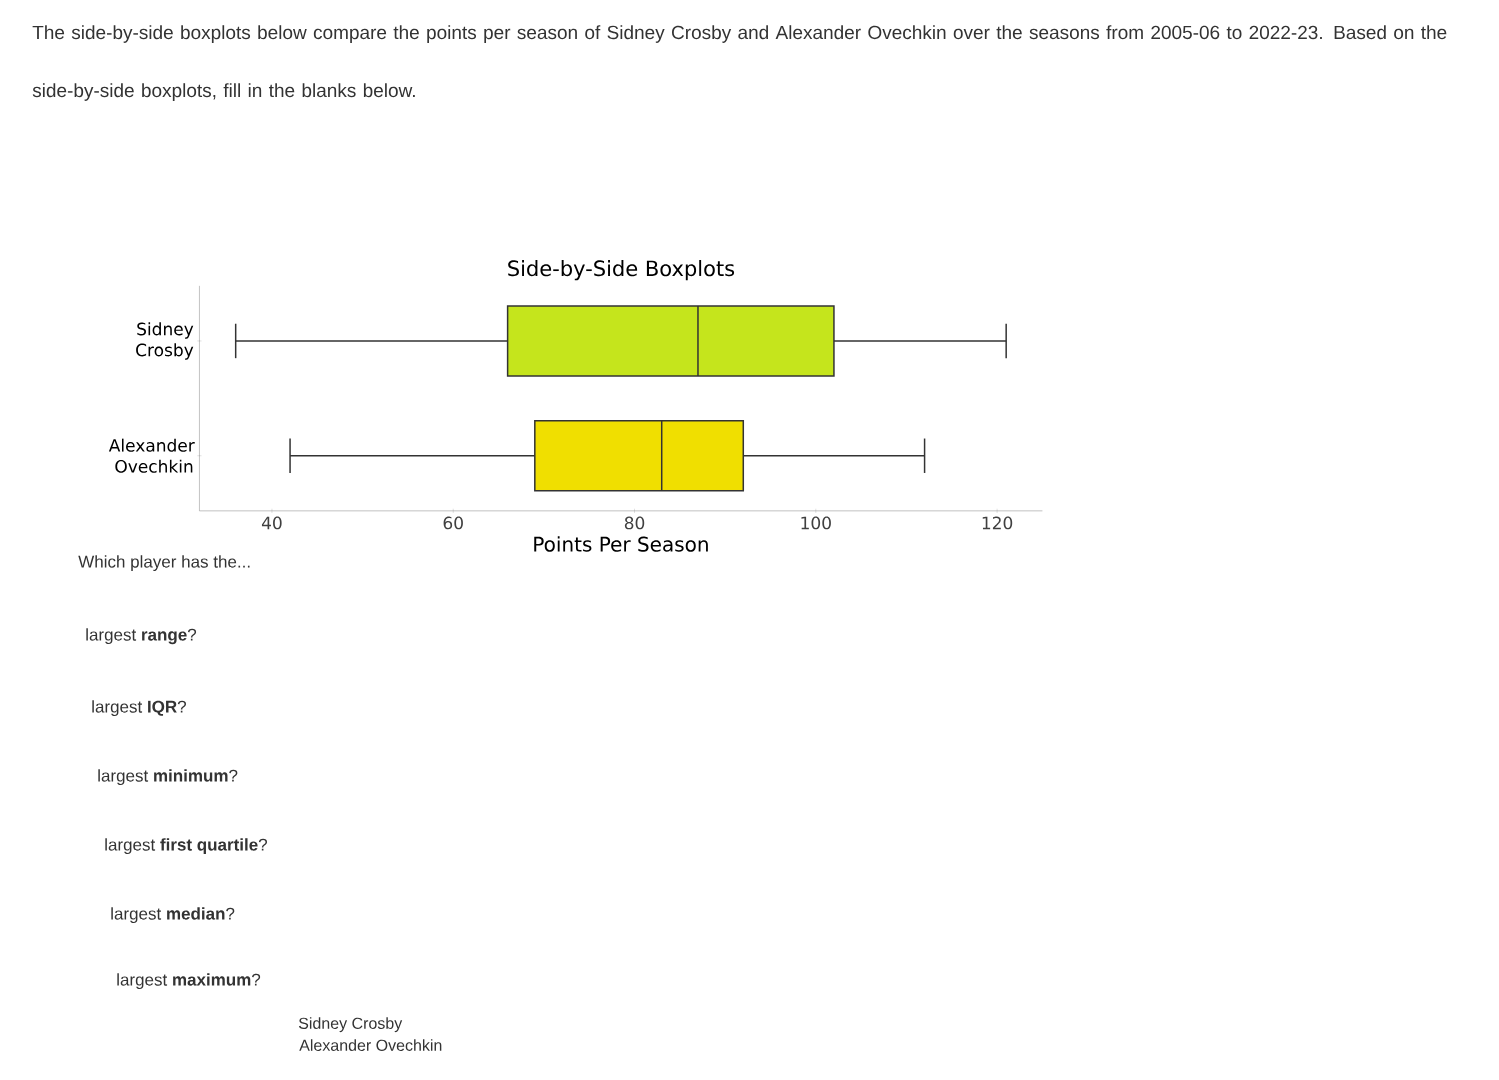  What do you see at coordinates (271, 523) in the screenshot?
I see `x-tick-label: 40` at bounding box center [271, 523].